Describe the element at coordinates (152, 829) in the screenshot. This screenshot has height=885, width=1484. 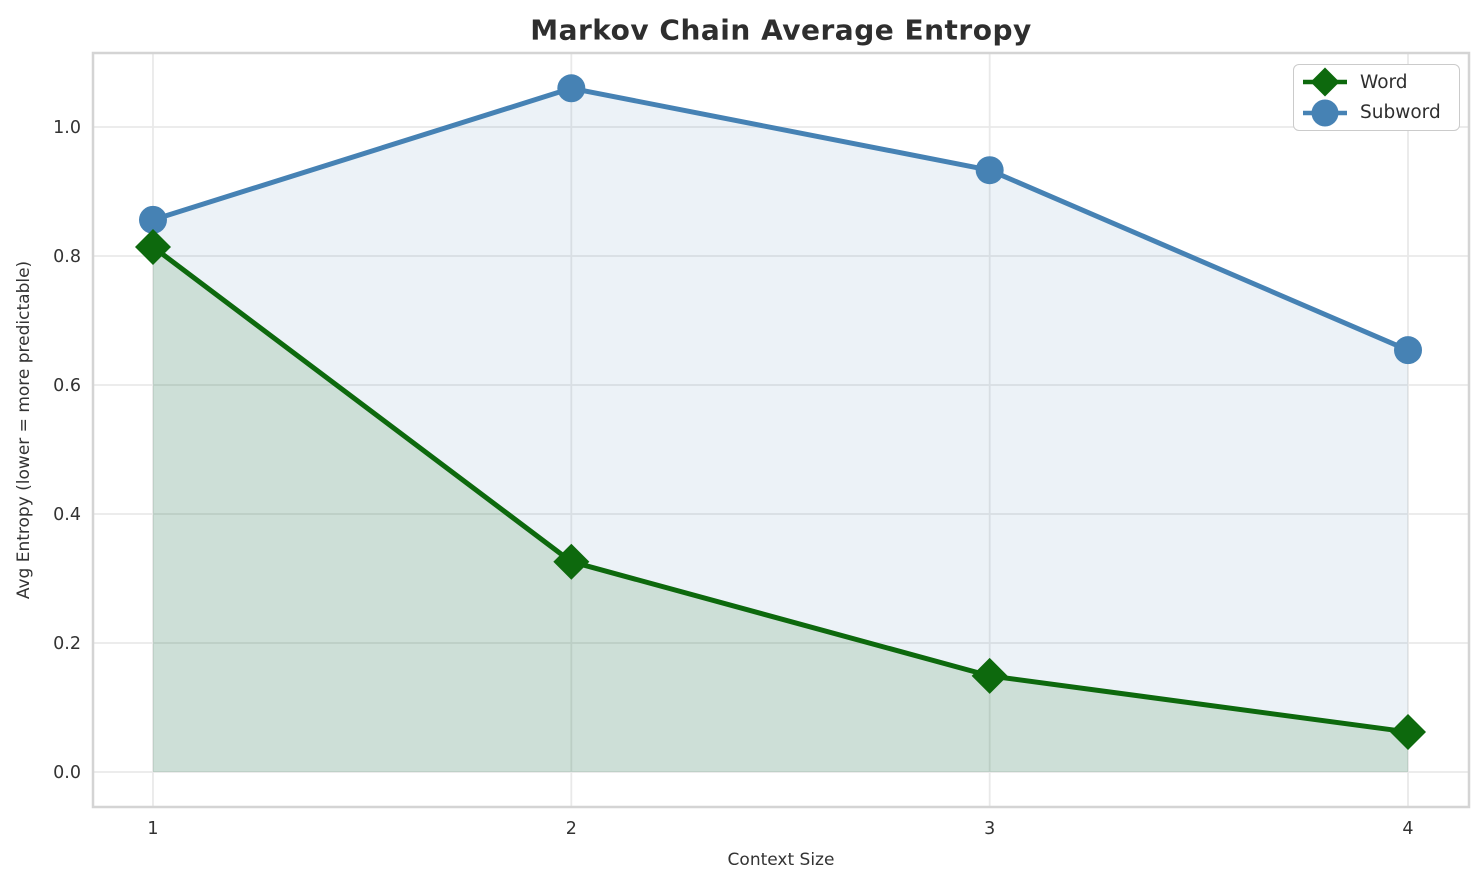
I see `x-tick-label-1: 1` at that location.